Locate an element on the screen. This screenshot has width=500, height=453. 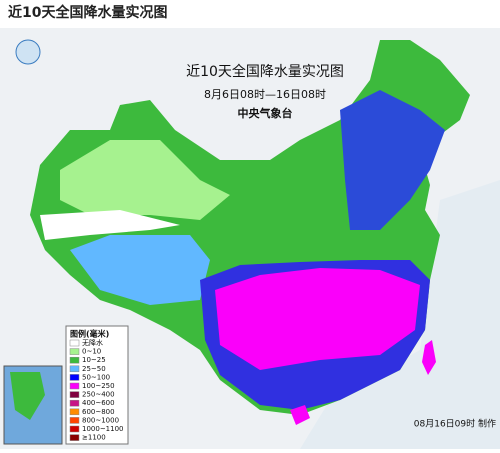
land-dark-blue-north is located at coordinates (392, 160).